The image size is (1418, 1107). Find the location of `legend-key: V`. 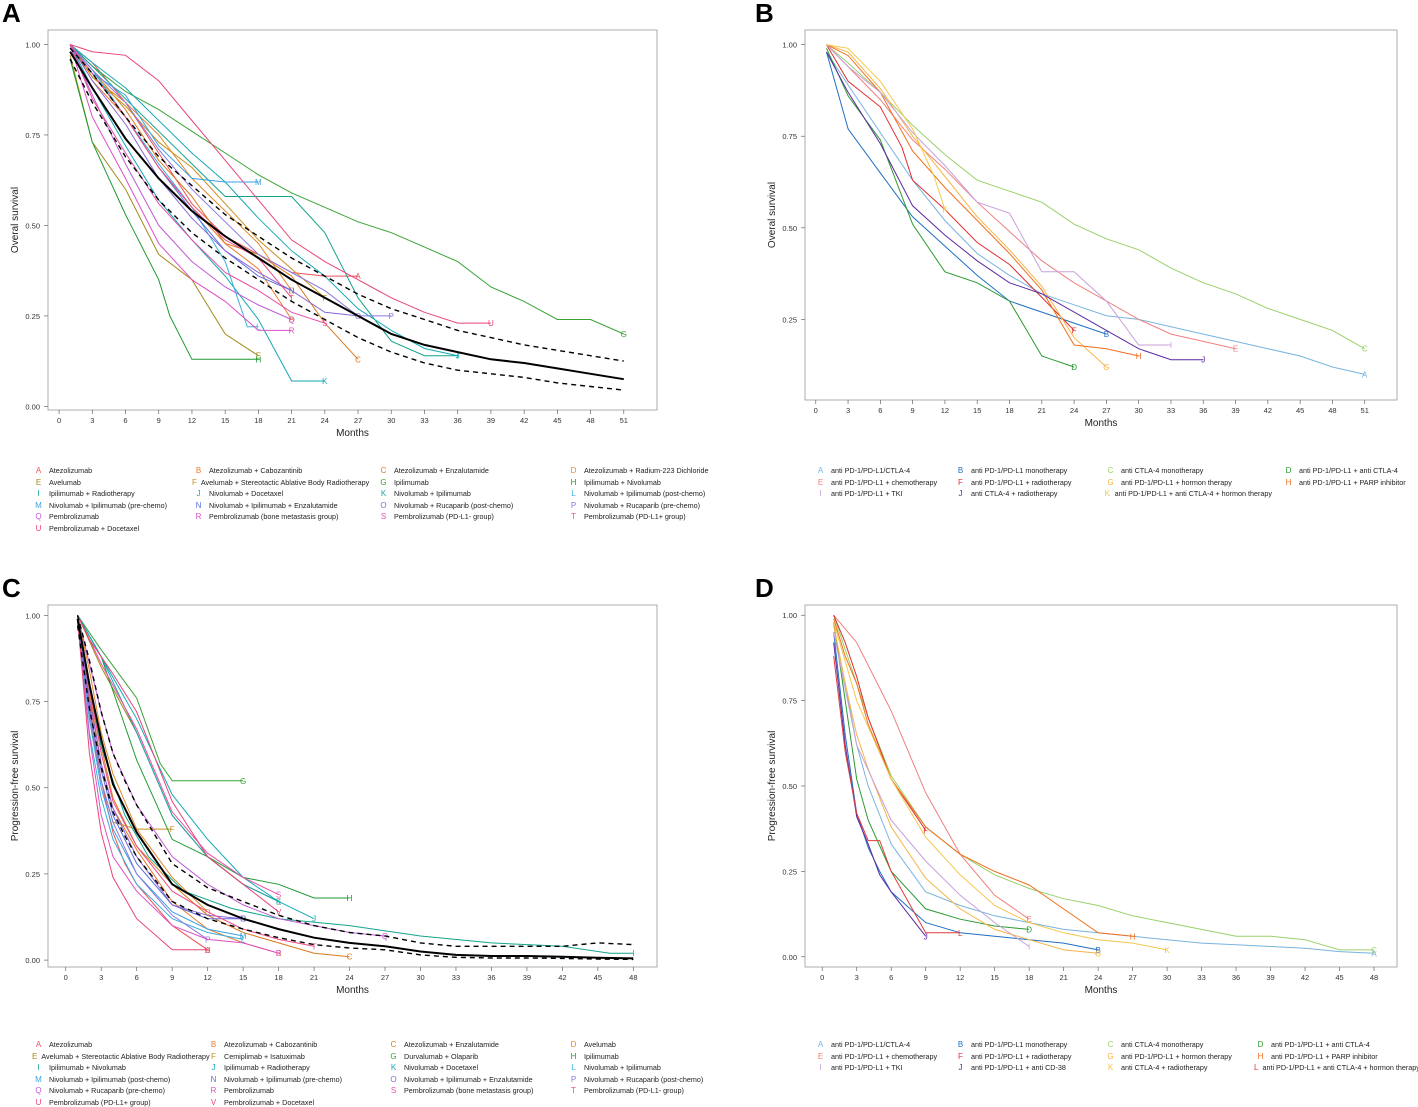

legend-key: V is located at coordinates (213, 1102).